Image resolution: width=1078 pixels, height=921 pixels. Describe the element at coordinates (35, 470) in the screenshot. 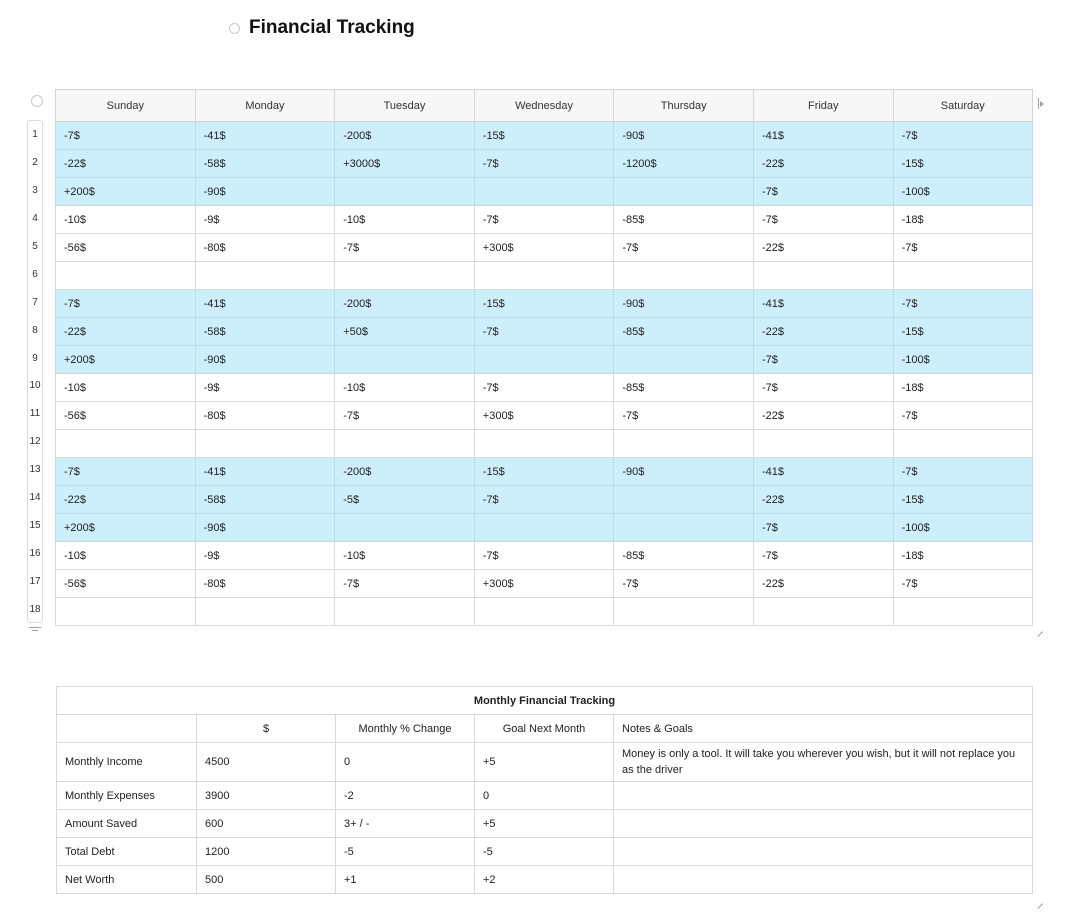

I see `row-number: 13` at that location.